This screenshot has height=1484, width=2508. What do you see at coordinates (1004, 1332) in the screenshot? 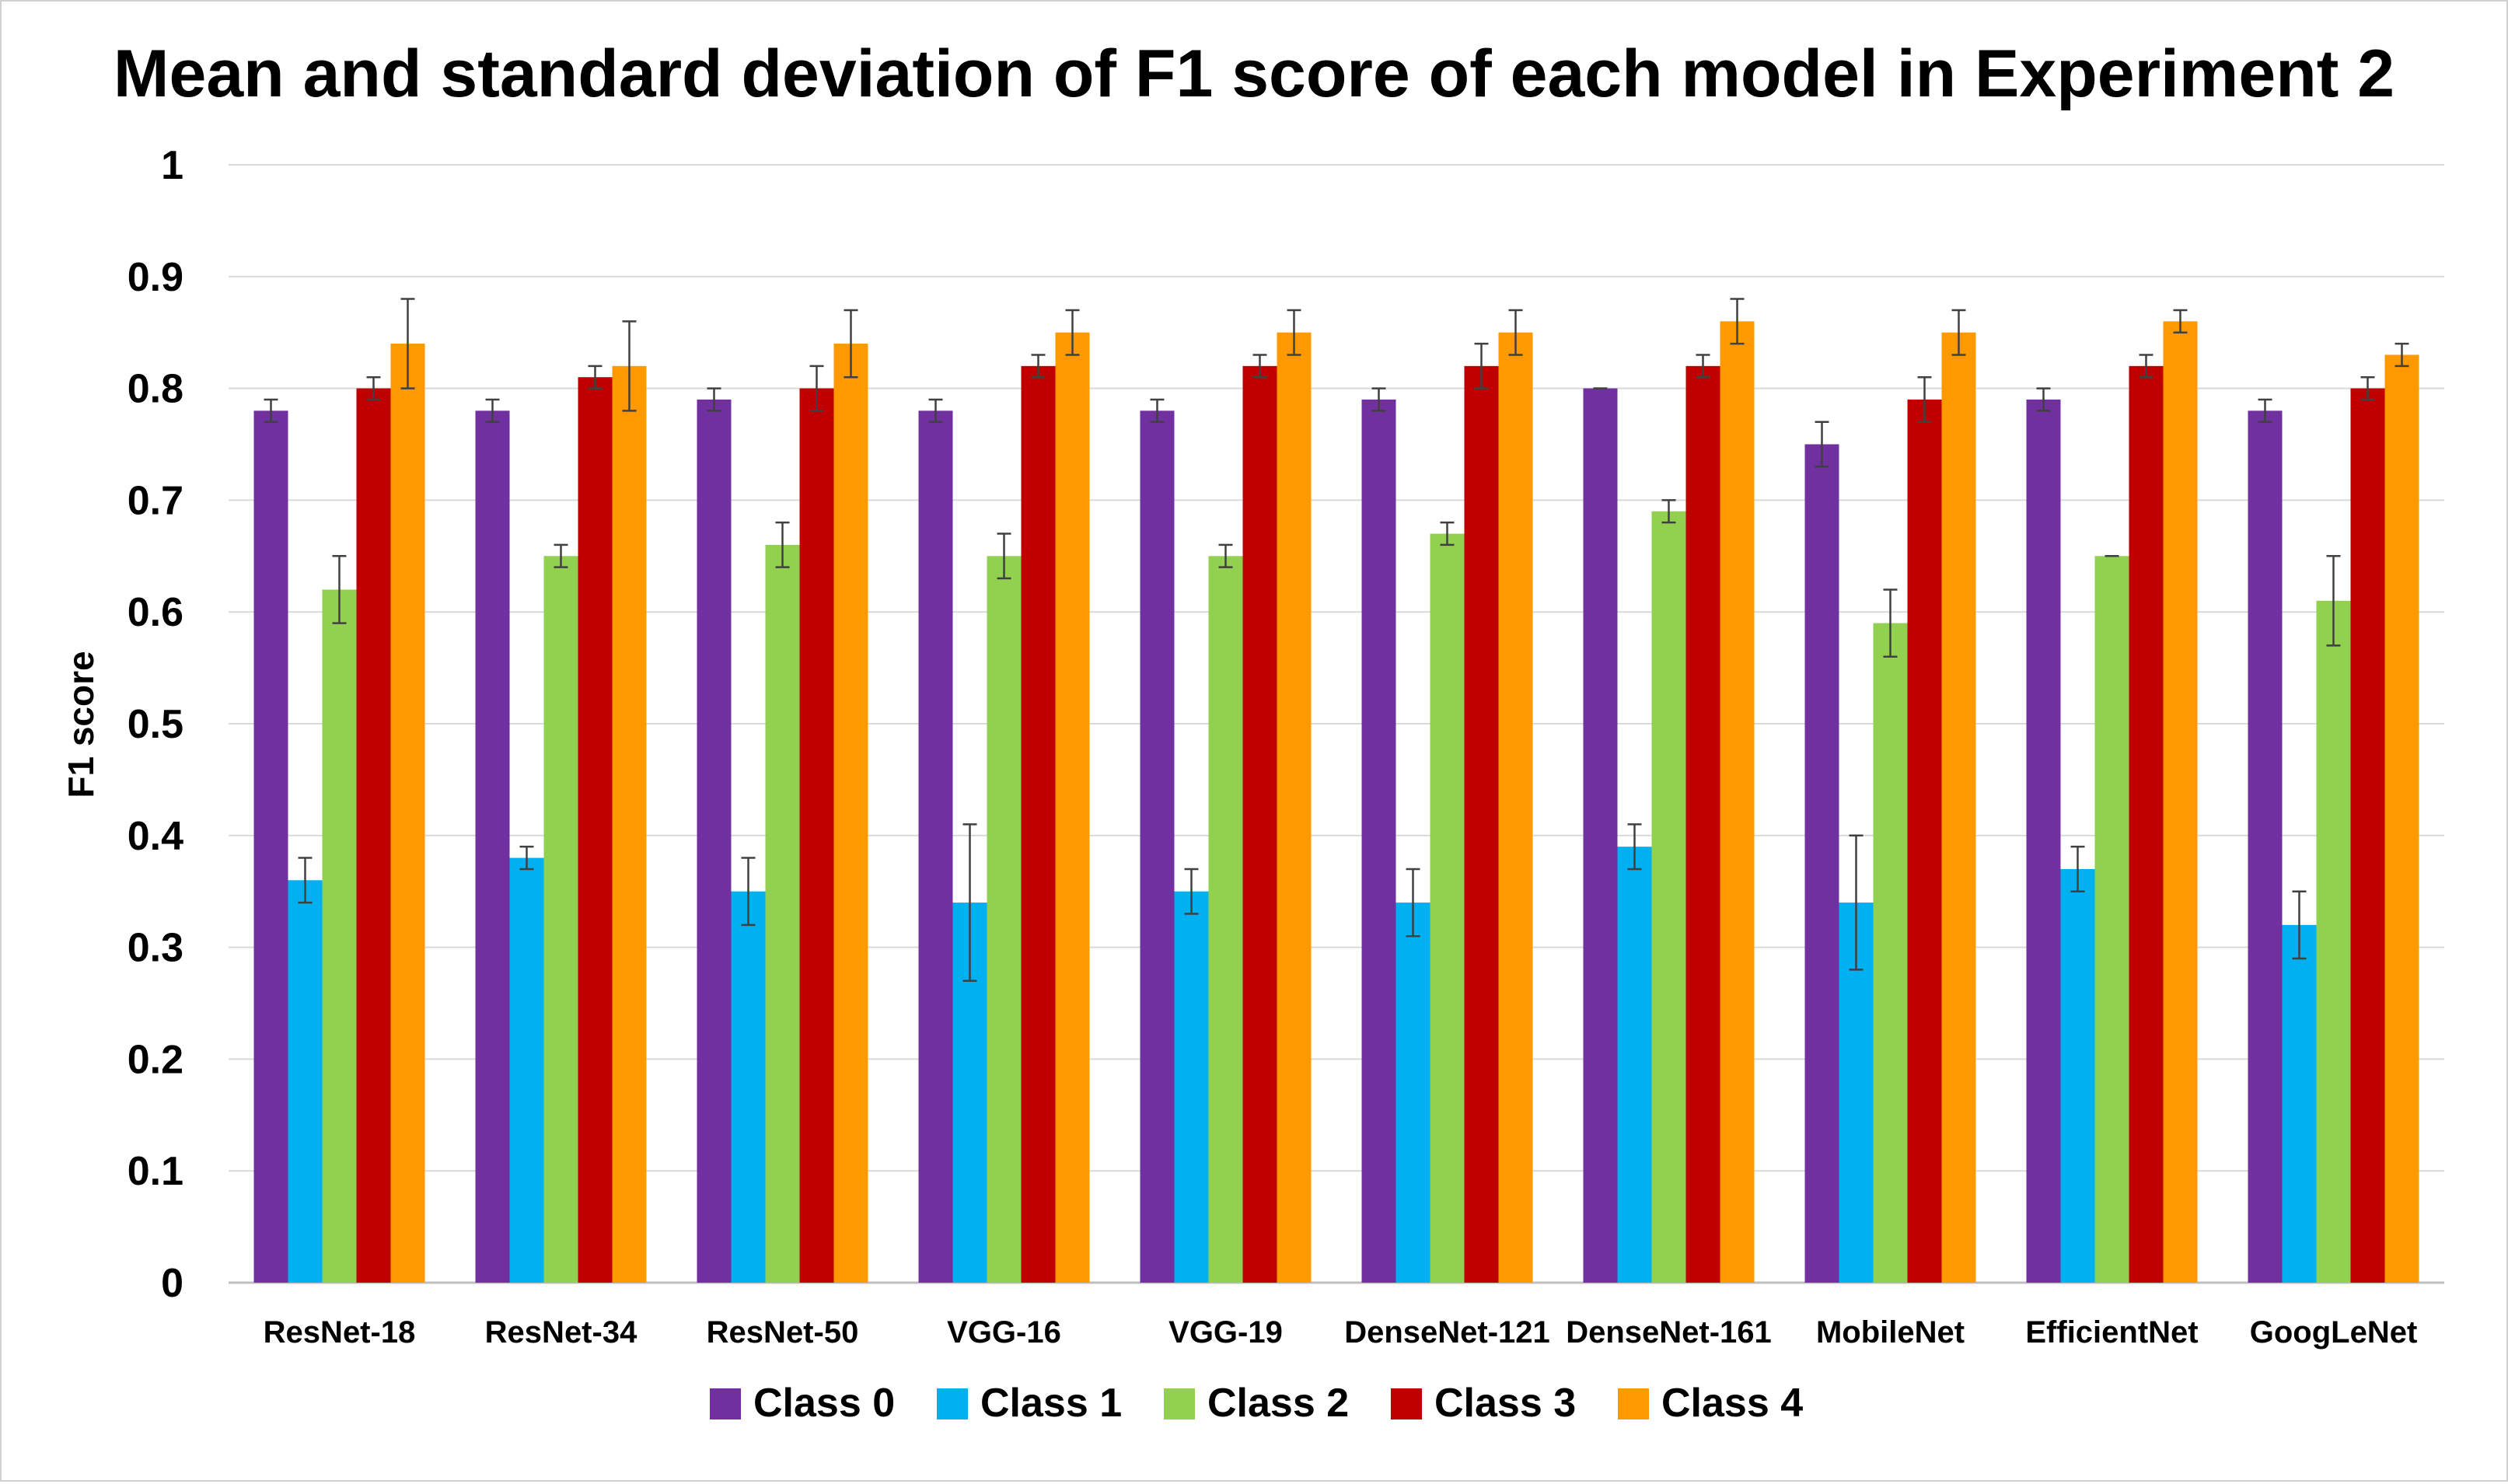
I see `x-tick-label: VGG-16` at bounding box center [1004, 1332].